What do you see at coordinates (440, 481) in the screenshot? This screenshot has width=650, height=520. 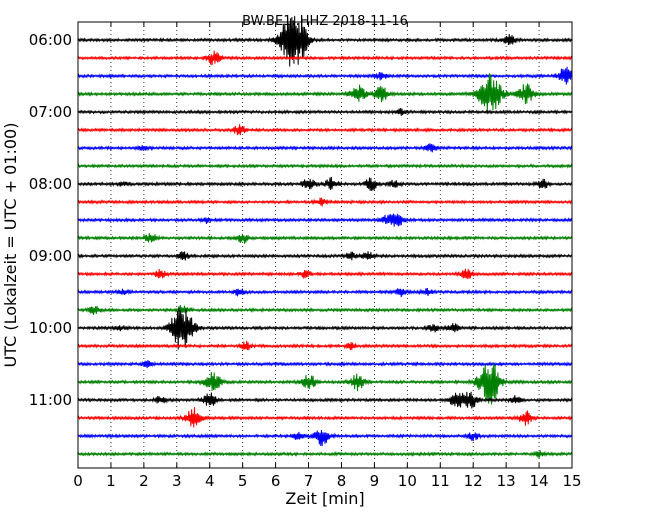 I see `x-tick-label: 11` at bounding box center [440, 481].